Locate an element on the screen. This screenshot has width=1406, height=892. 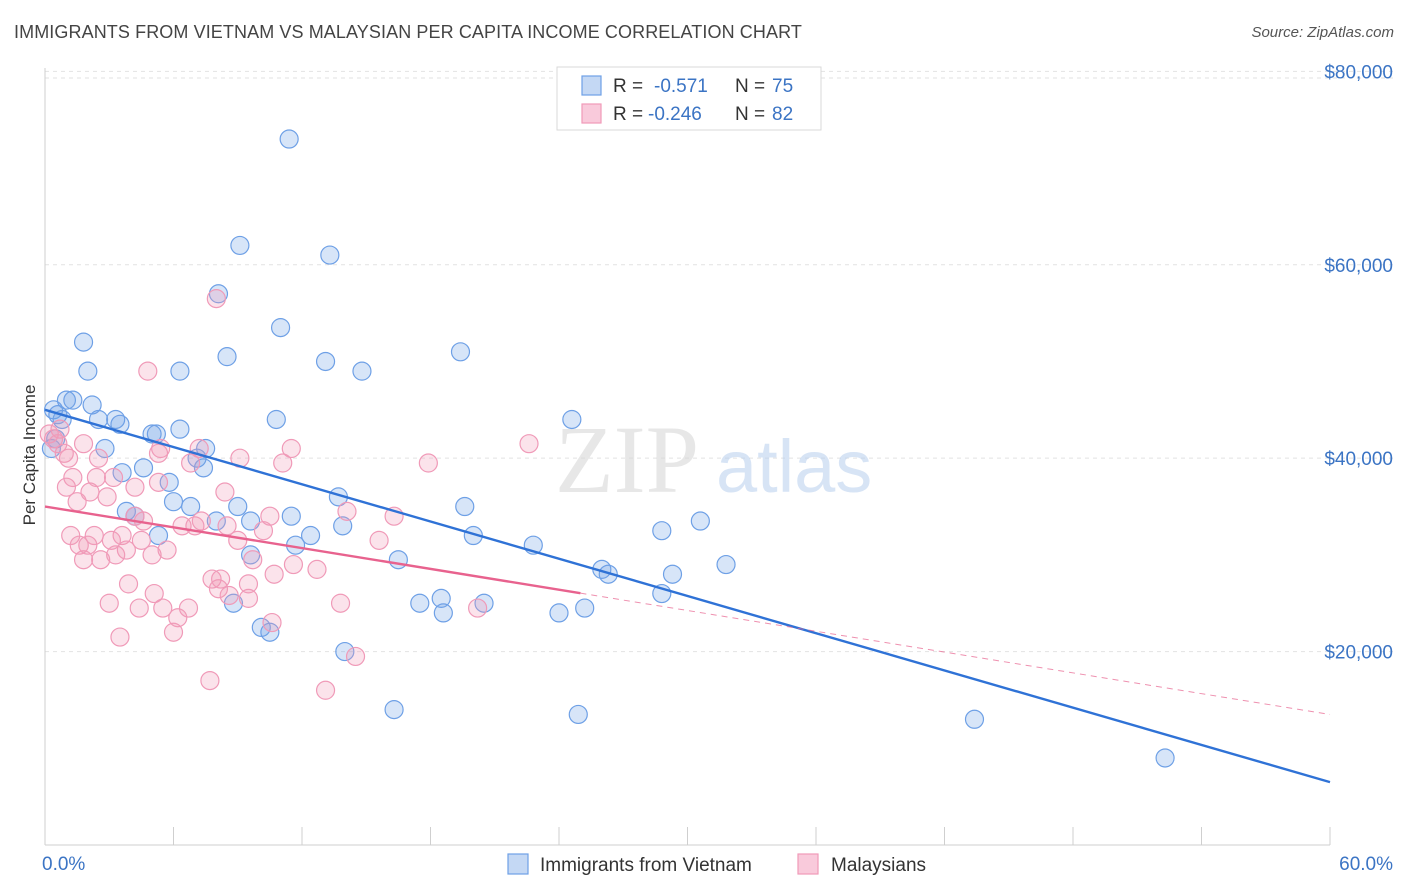
legend-n-label-1: N = is located at coordinates (750, 86).